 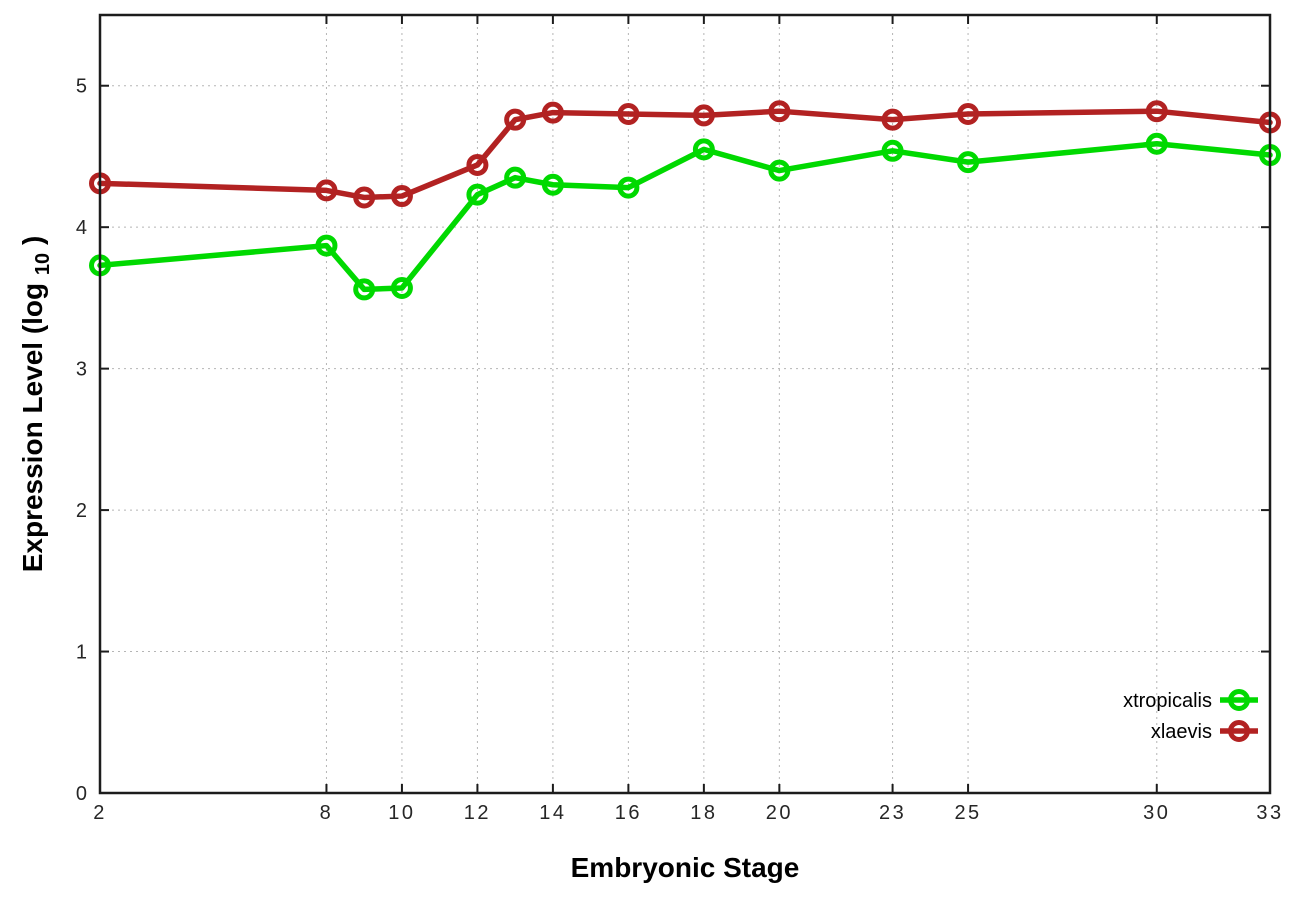 I want to click on x-axis-title: Embryonic Stage, so click(x=685, y=867).